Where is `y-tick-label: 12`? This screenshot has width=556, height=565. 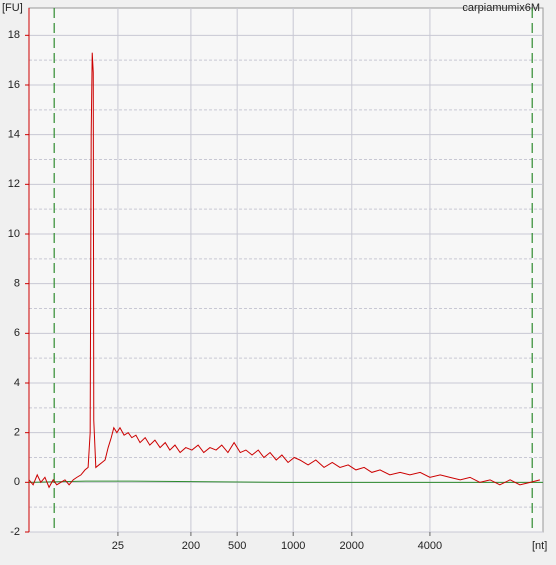 y-tick-label: 12 is located at coordinates (14, 184).